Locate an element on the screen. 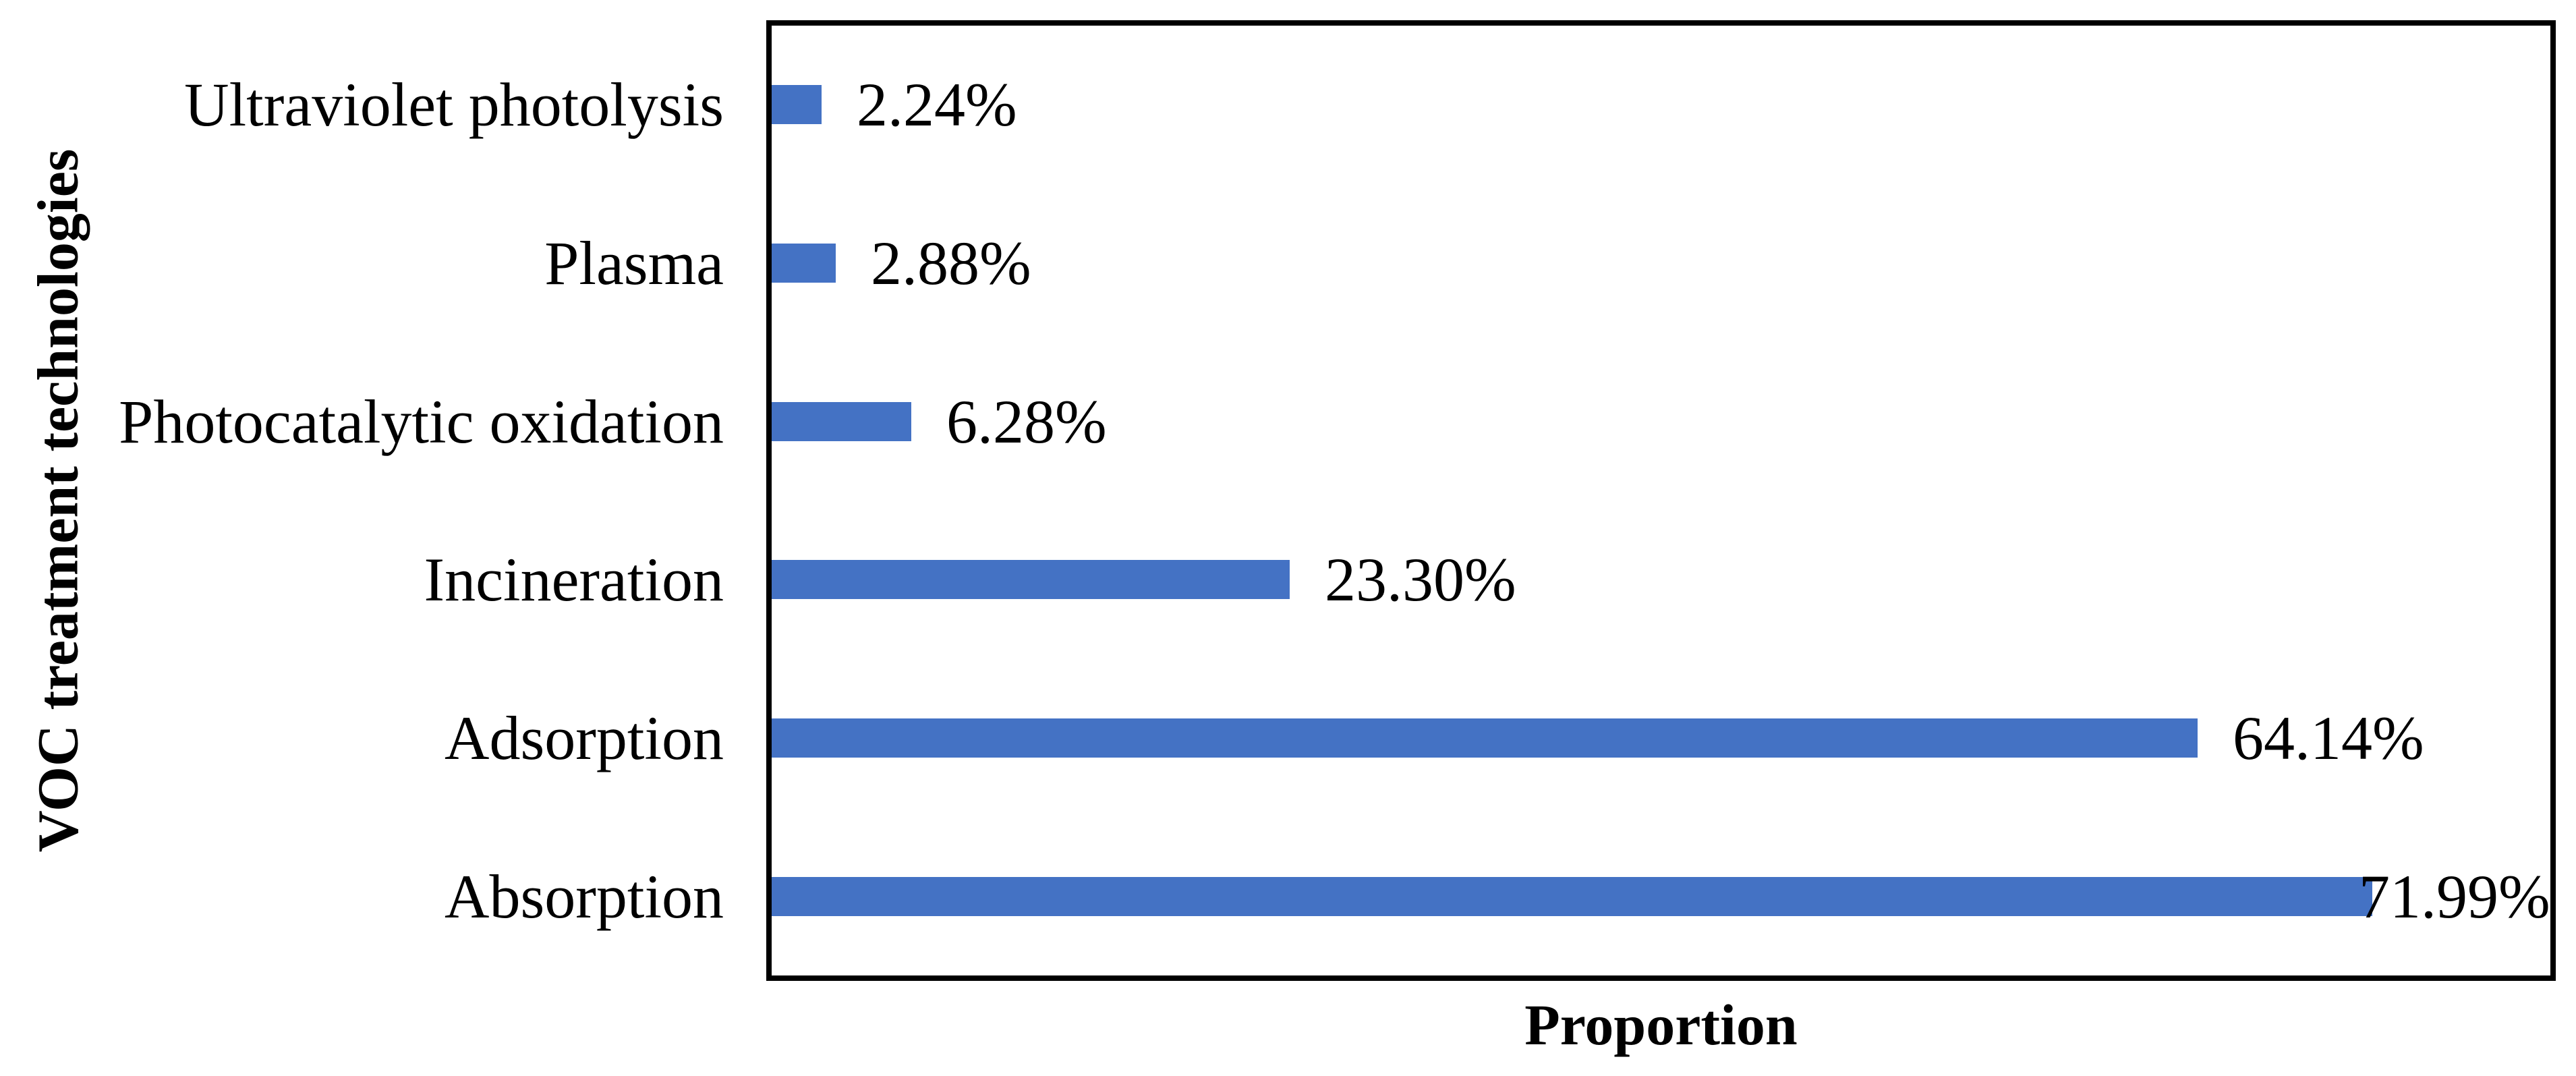  value-label: 6.28% is located at coordinates (1026, 421).